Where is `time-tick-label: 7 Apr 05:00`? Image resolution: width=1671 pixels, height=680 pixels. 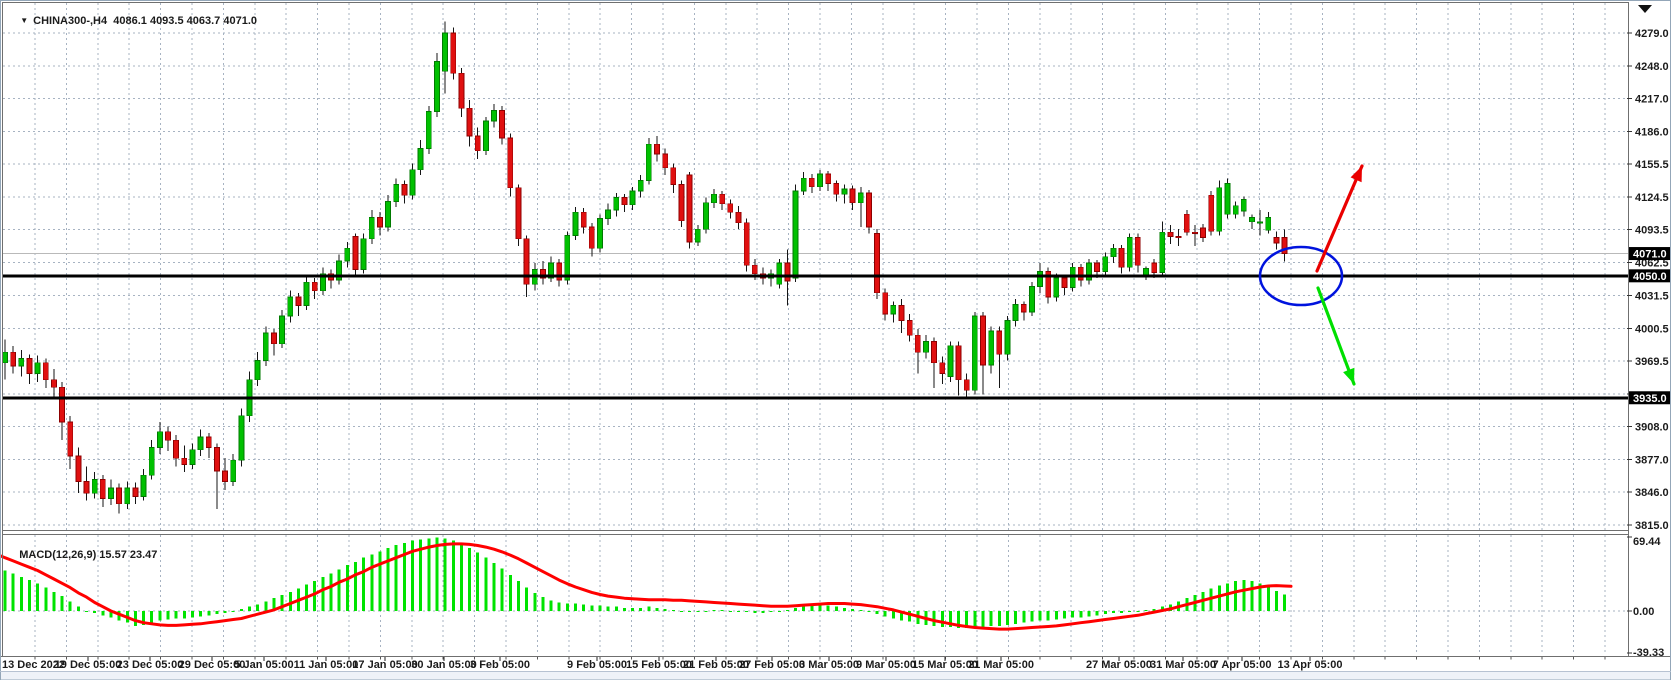
time-tick-label: 7 Apr 05:00 is located at coordinates (1242, 665).